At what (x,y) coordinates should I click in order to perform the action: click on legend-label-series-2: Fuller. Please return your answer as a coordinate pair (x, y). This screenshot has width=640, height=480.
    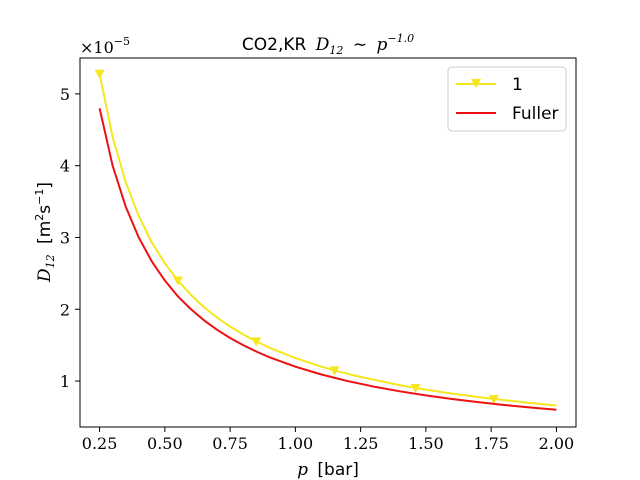
    Looking at the image, I should click on (535, 114).